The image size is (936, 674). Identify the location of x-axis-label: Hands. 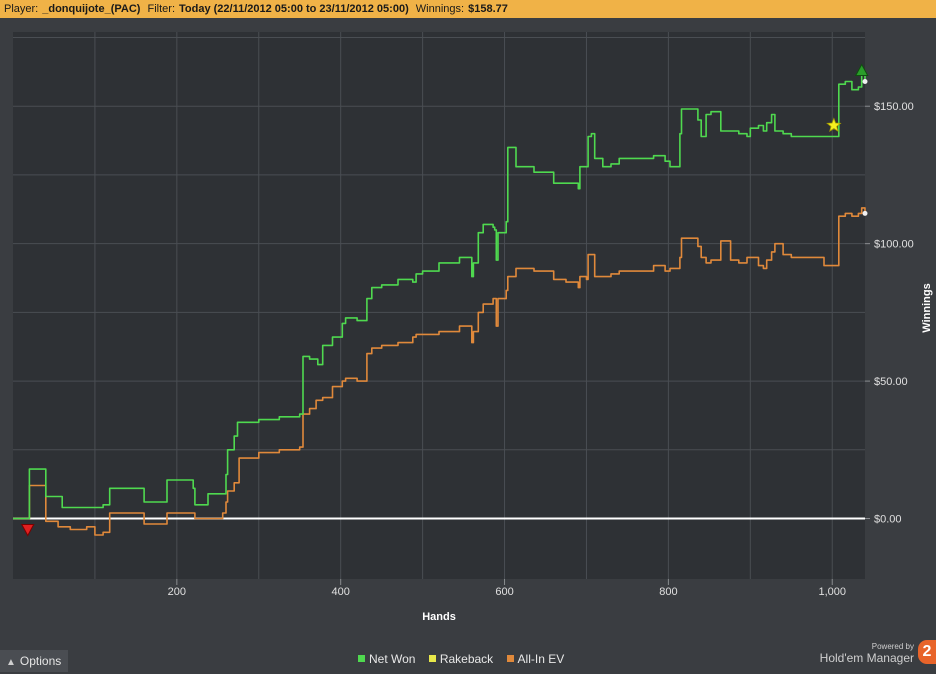
(439, 617).